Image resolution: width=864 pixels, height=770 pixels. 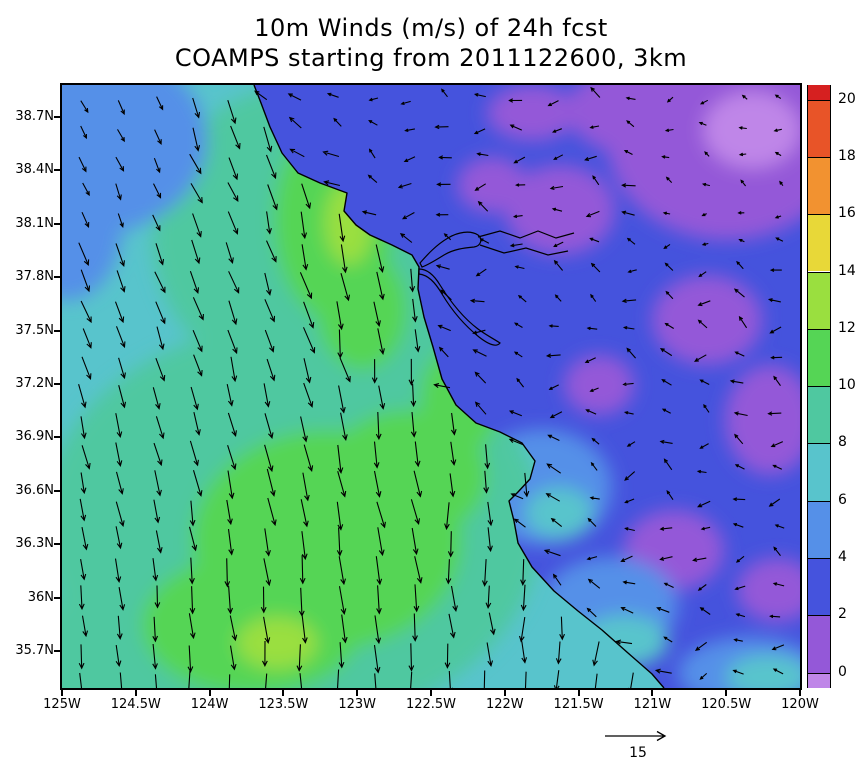 I want to click on x-tick-label: 123.5W, so click(x=283, y=704).